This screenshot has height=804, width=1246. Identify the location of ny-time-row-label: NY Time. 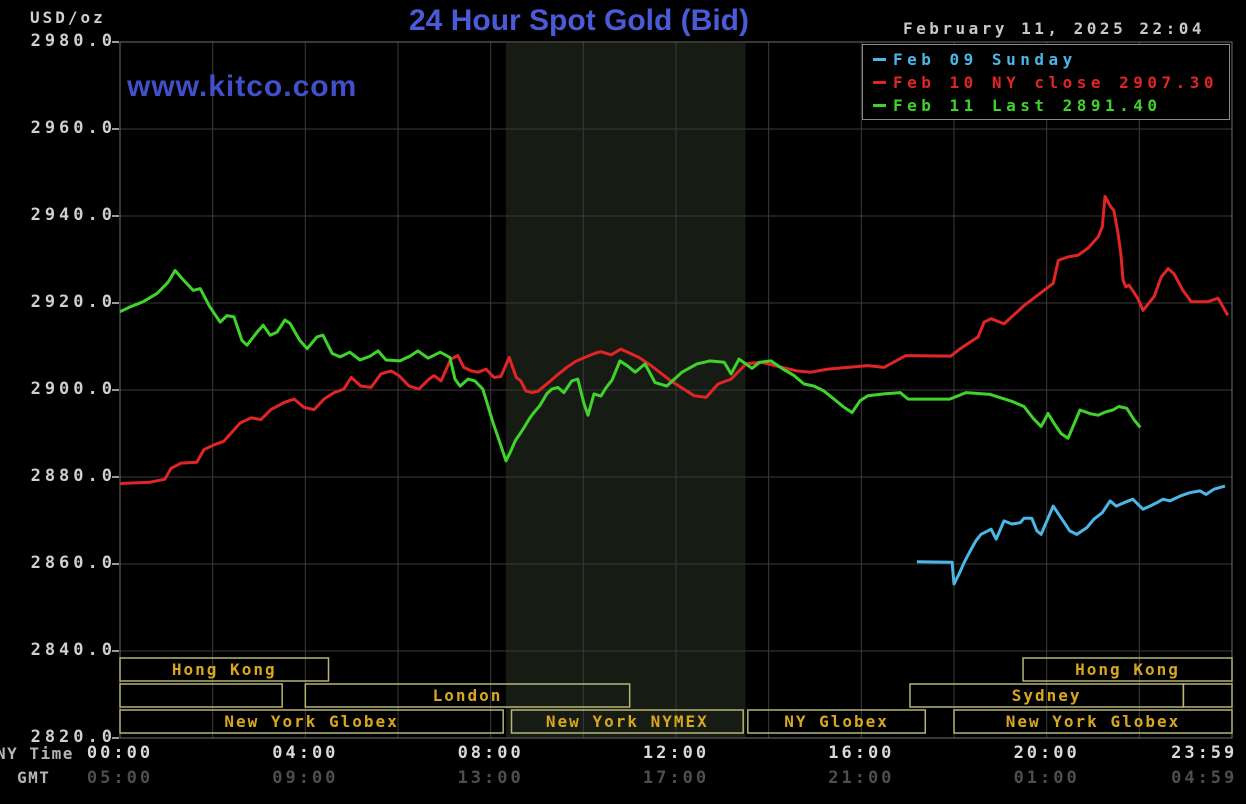
(37, 753).